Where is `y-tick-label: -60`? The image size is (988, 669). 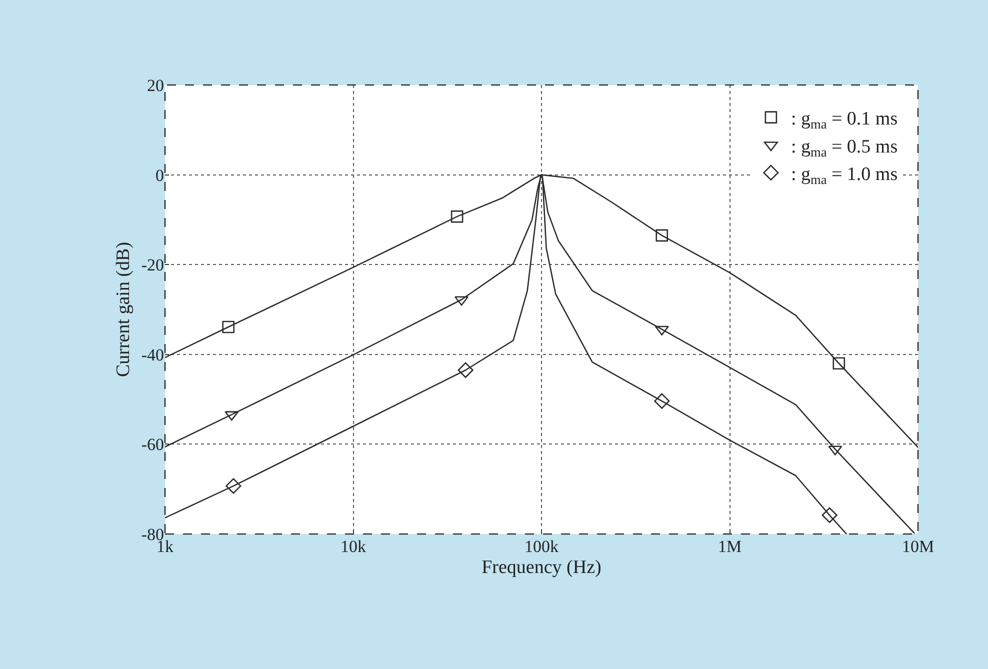
y-tick-label: -60 is located at coordinates (152, 444).